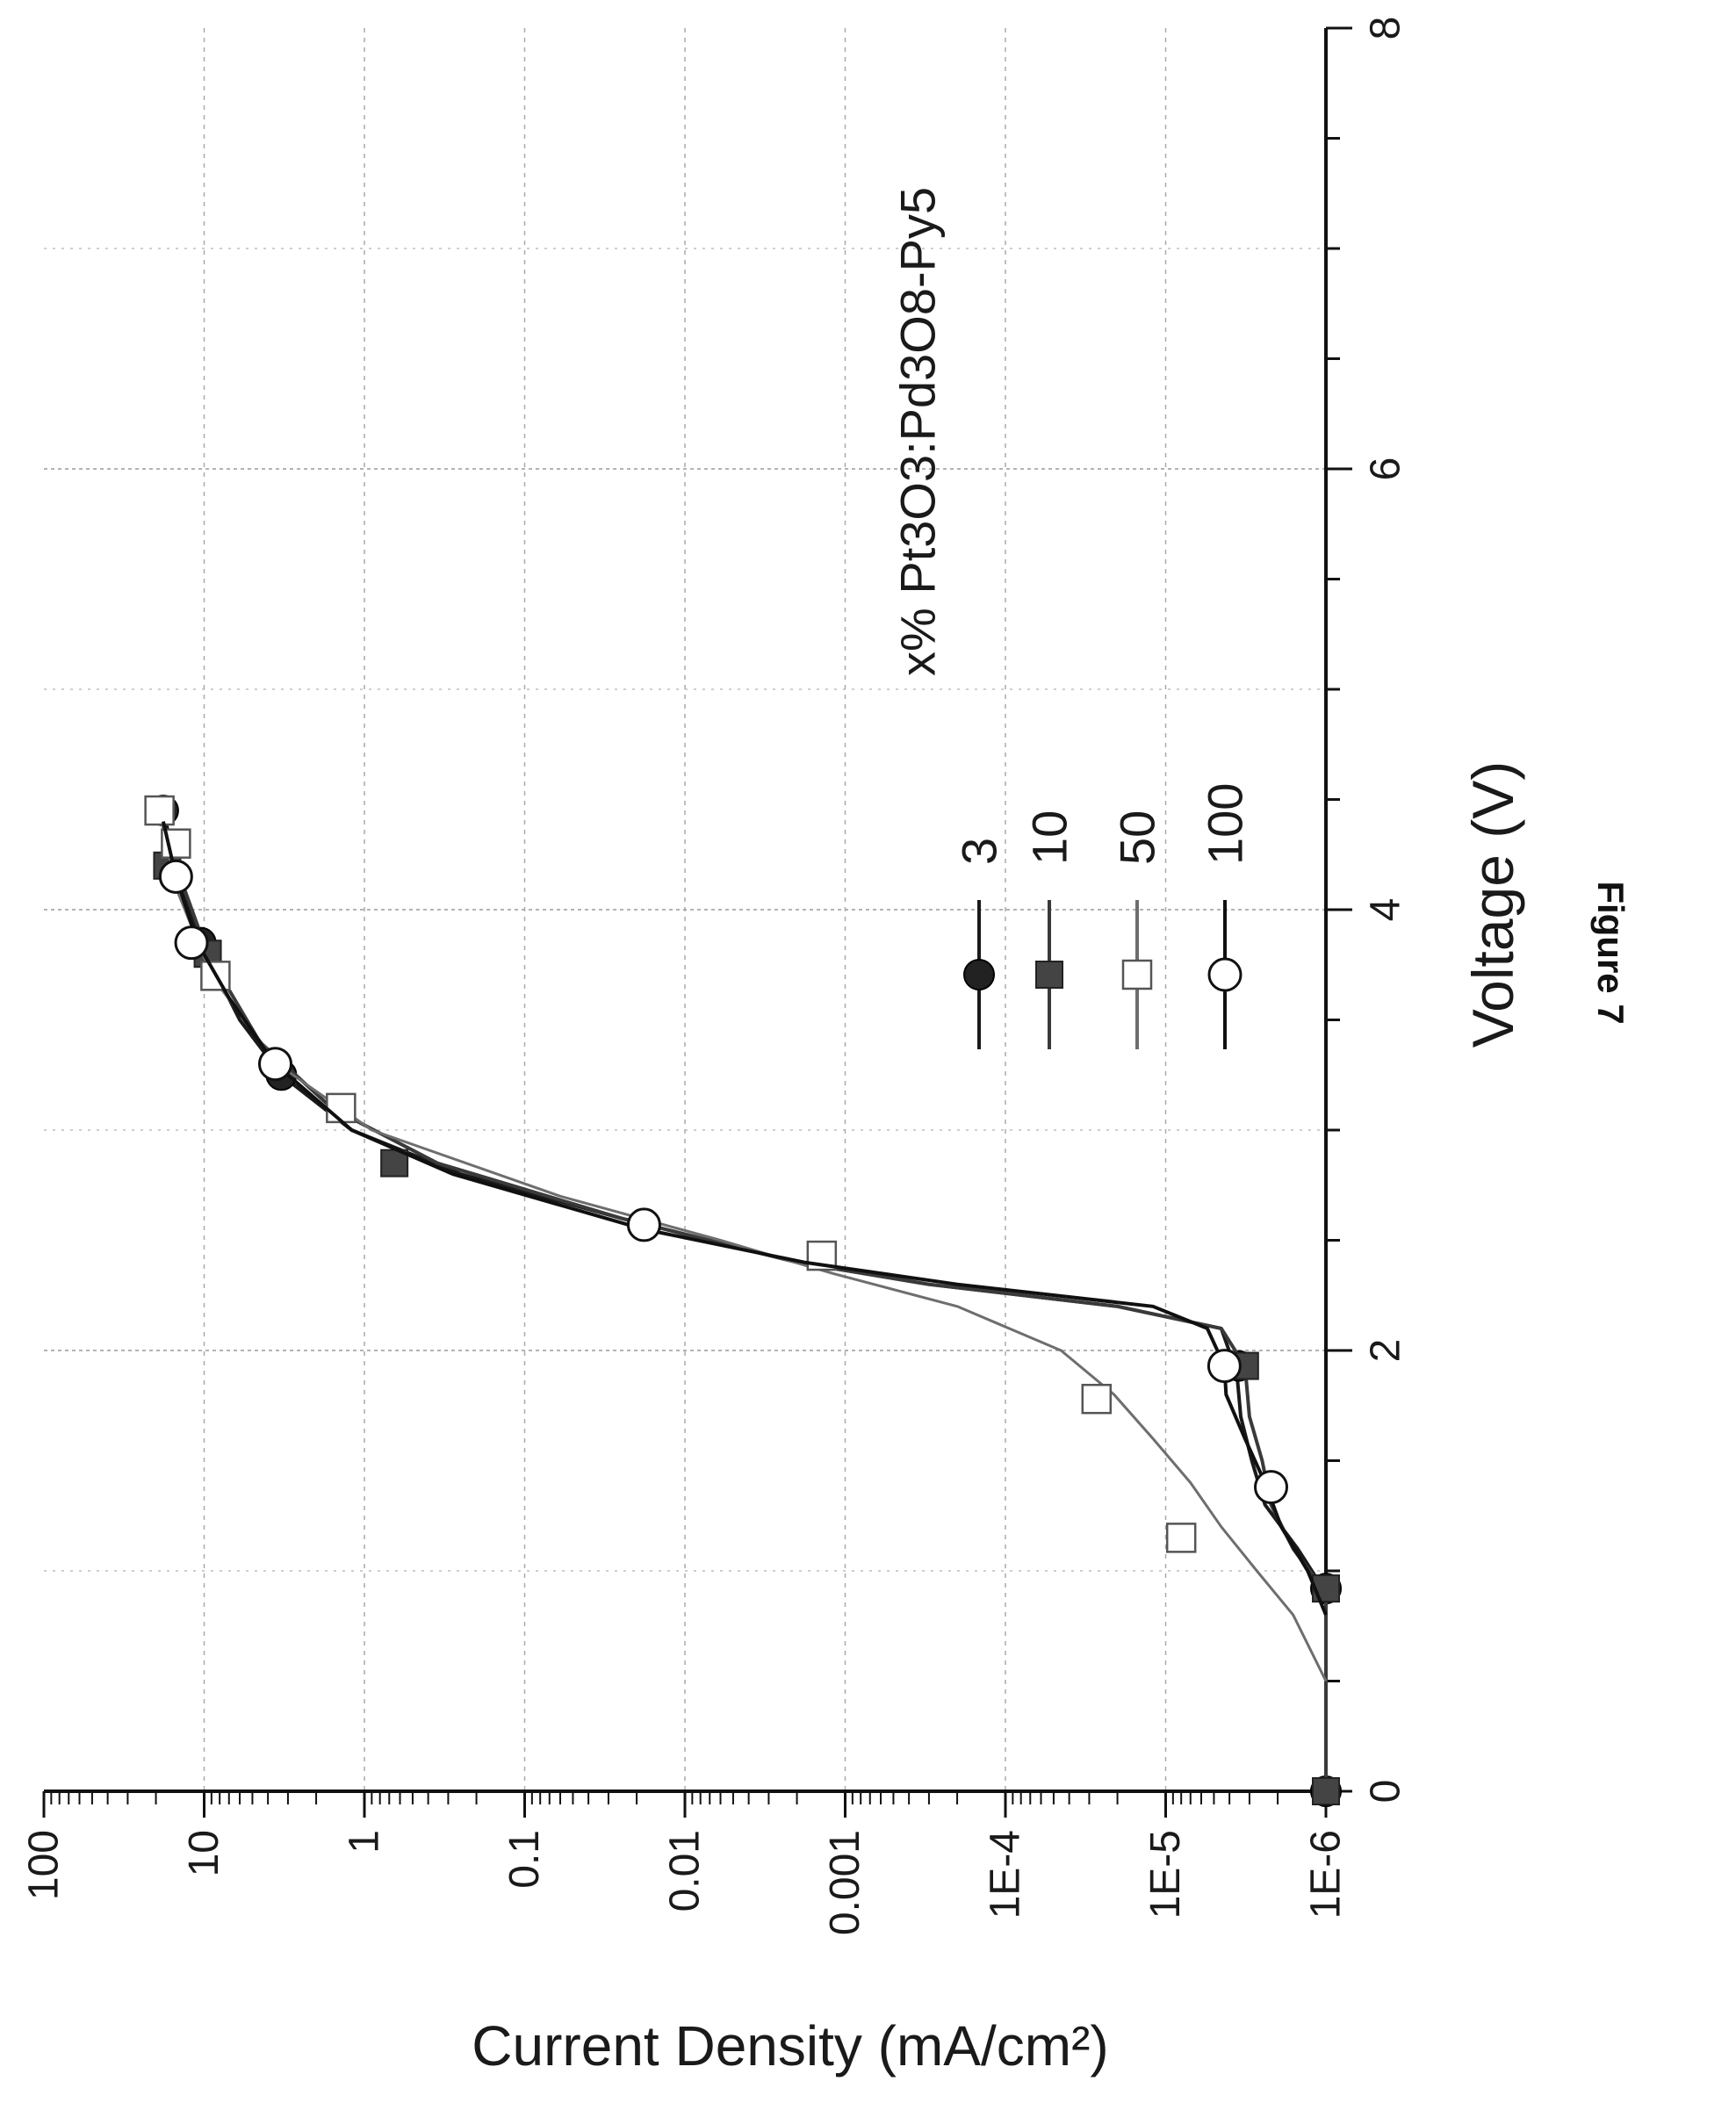  Describe the element at coordinates (1386, 1351) in the screenshot. I see `voltage-tick-label: 2` at that location.